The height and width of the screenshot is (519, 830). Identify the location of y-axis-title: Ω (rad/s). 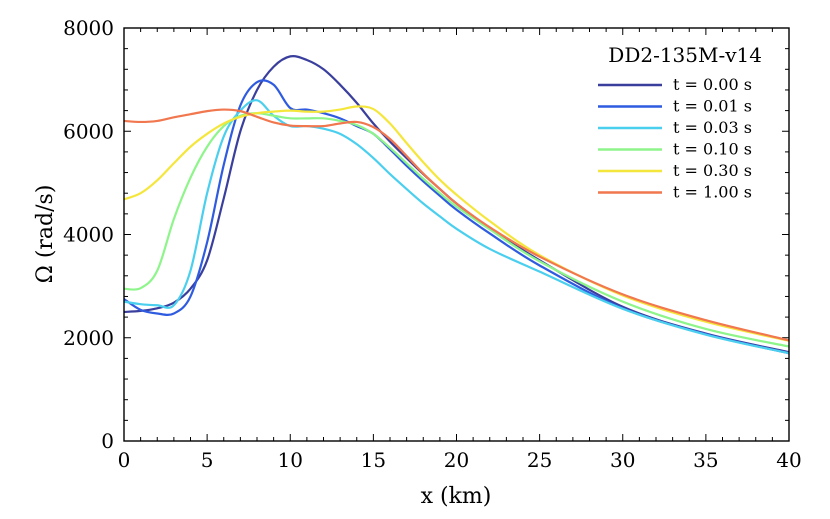
(45, 234).